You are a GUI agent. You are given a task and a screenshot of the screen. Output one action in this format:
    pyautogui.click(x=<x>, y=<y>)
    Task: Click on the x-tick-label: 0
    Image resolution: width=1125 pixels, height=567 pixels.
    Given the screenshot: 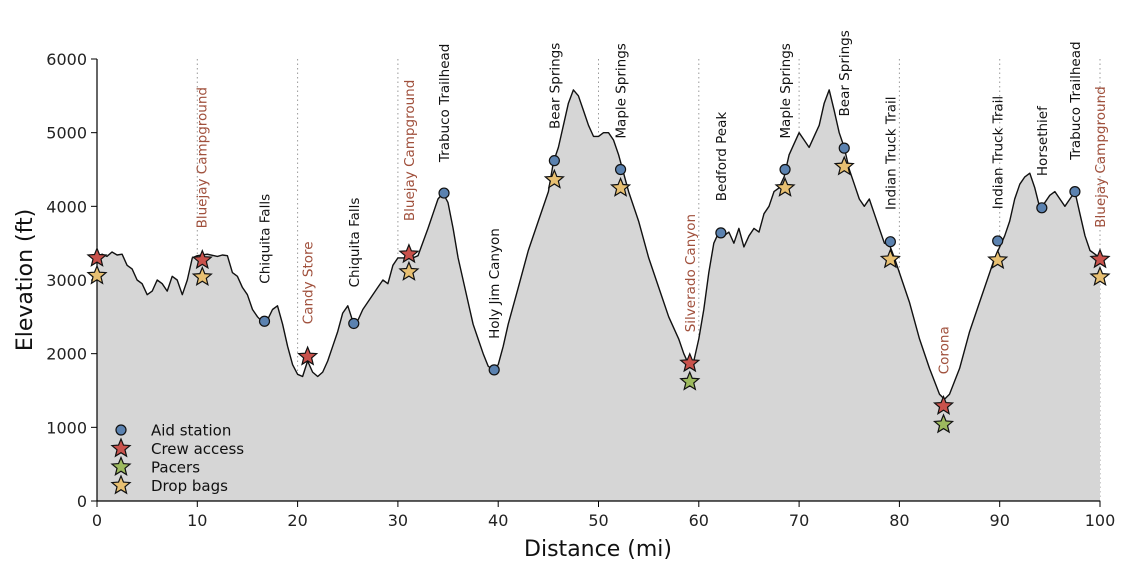 What is the action you would take?
    pyautogui.click(x=97, y=520)
    